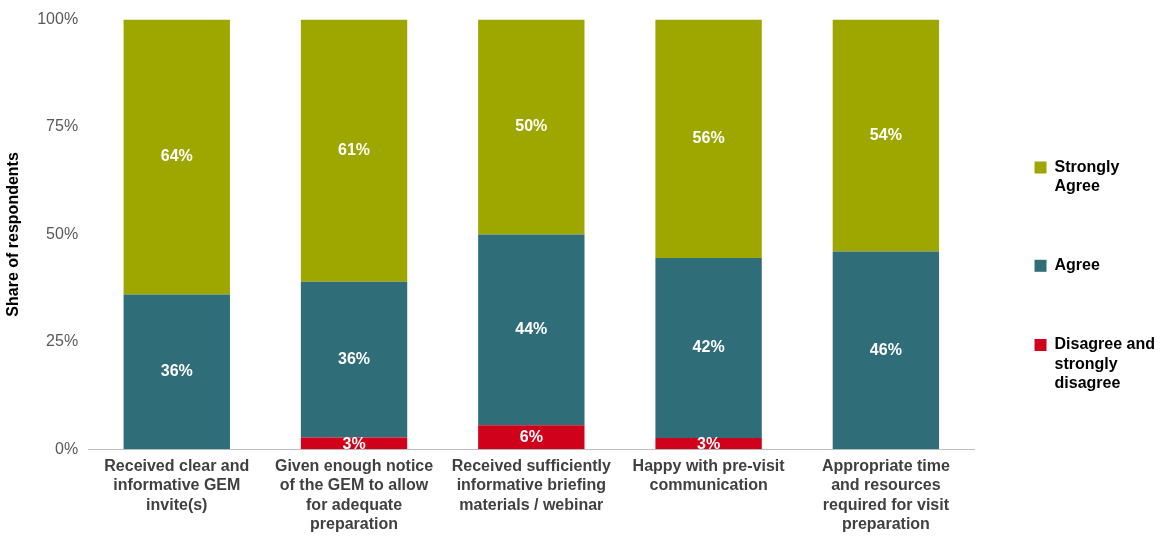  I want to click on x-tick-label: Appropriate time and resources required for visit preparation, so click(885, 494).